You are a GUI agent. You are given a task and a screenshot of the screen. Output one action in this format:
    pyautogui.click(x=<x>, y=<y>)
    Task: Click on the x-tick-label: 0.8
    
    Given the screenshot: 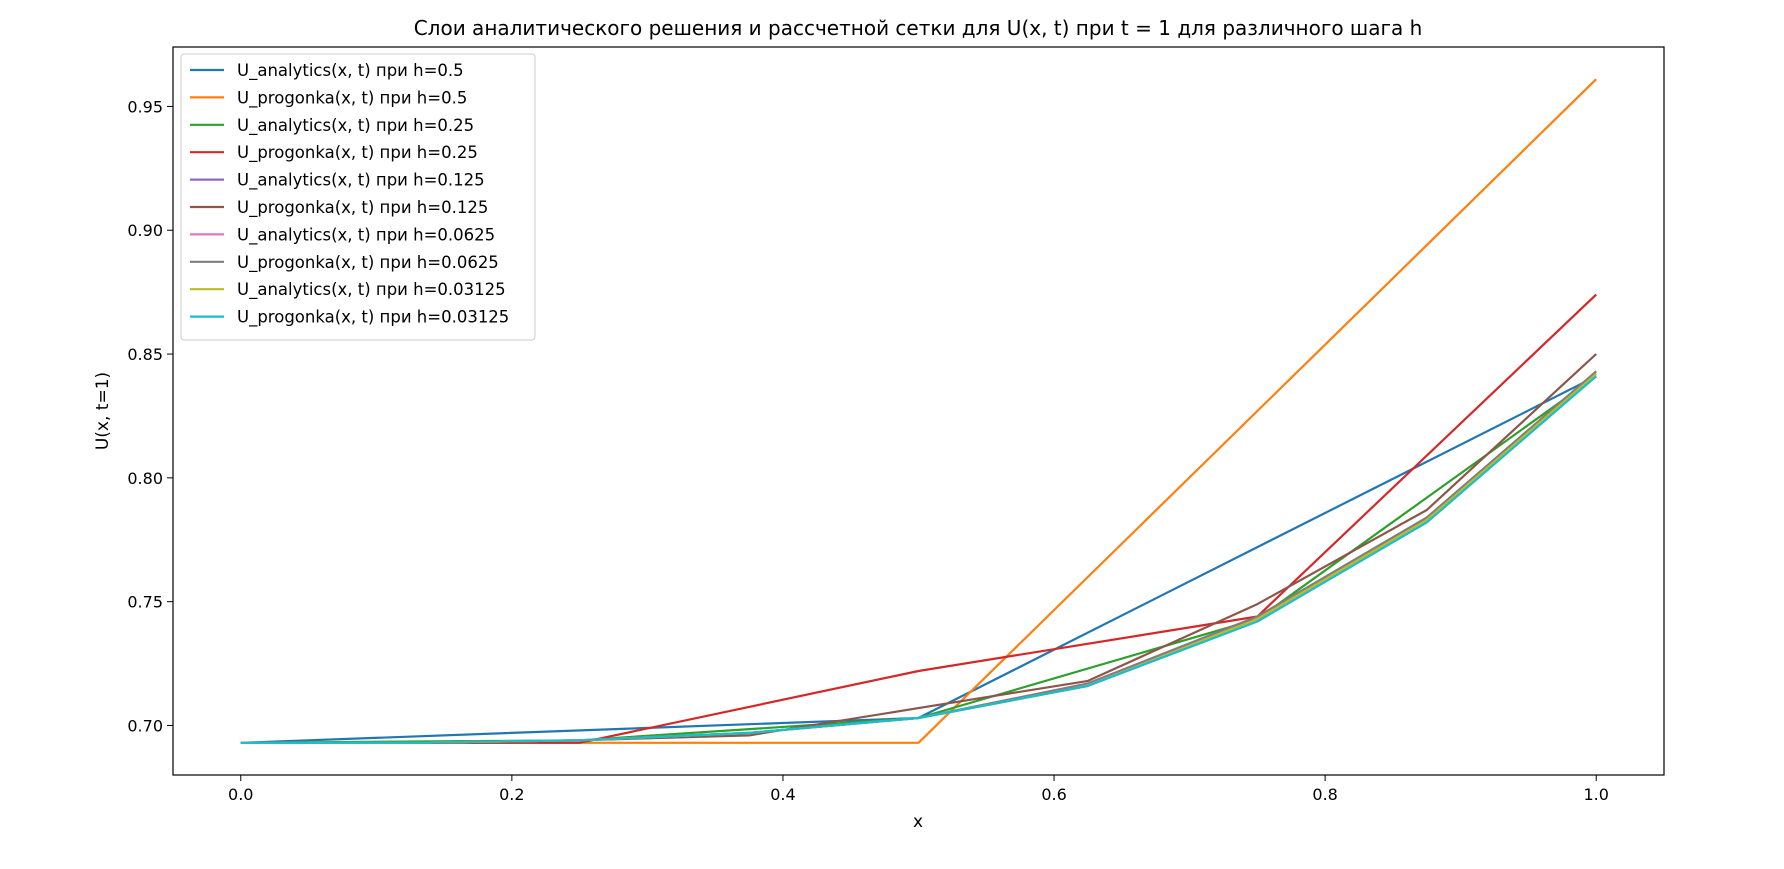 What is the action you would take?
    pyautogui.click(x=1324, y=794)
    